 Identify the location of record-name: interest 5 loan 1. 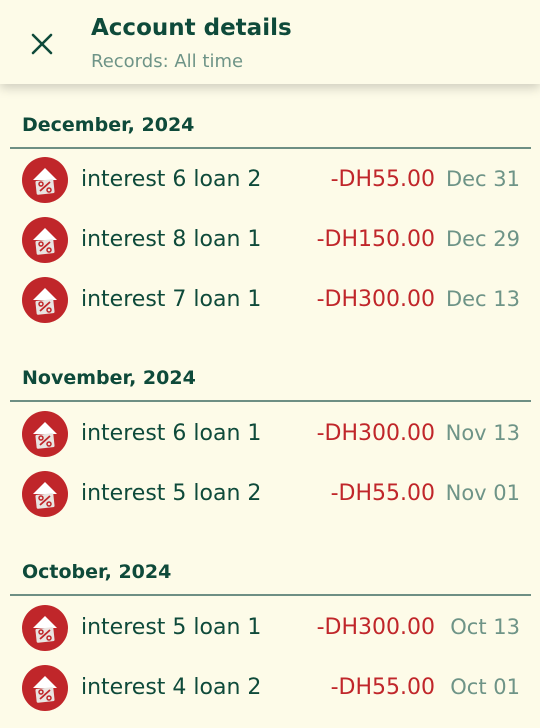
(171, 627).